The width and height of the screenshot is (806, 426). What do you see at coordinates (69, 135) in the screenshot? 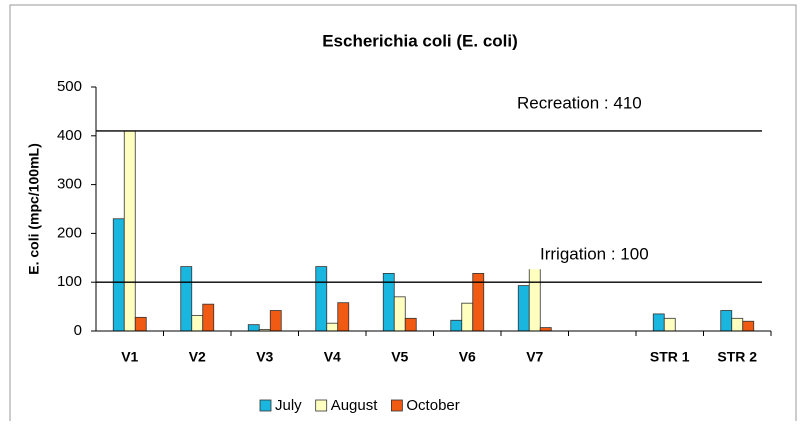
I see `y-tick-label: 400` at bounding box center [69, 135].